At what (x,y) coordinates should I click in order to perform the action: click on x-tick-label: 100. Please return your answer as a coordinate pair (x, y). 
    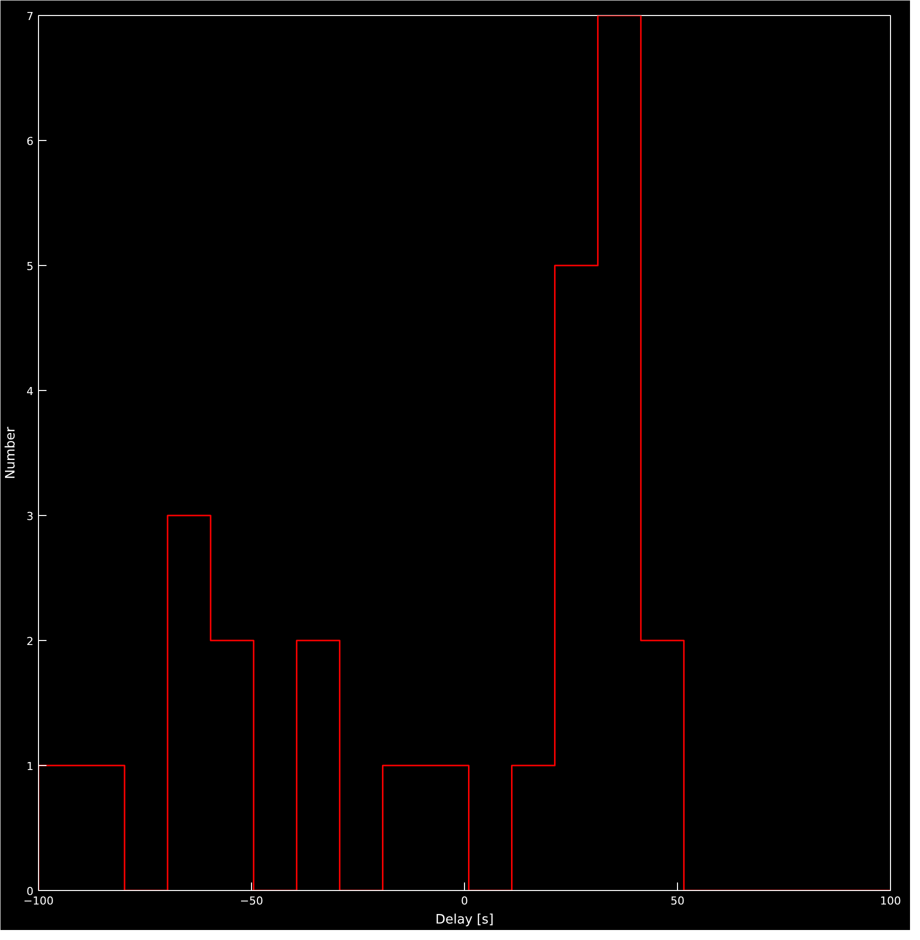
    Looking at the image, I should click on (890, 901).